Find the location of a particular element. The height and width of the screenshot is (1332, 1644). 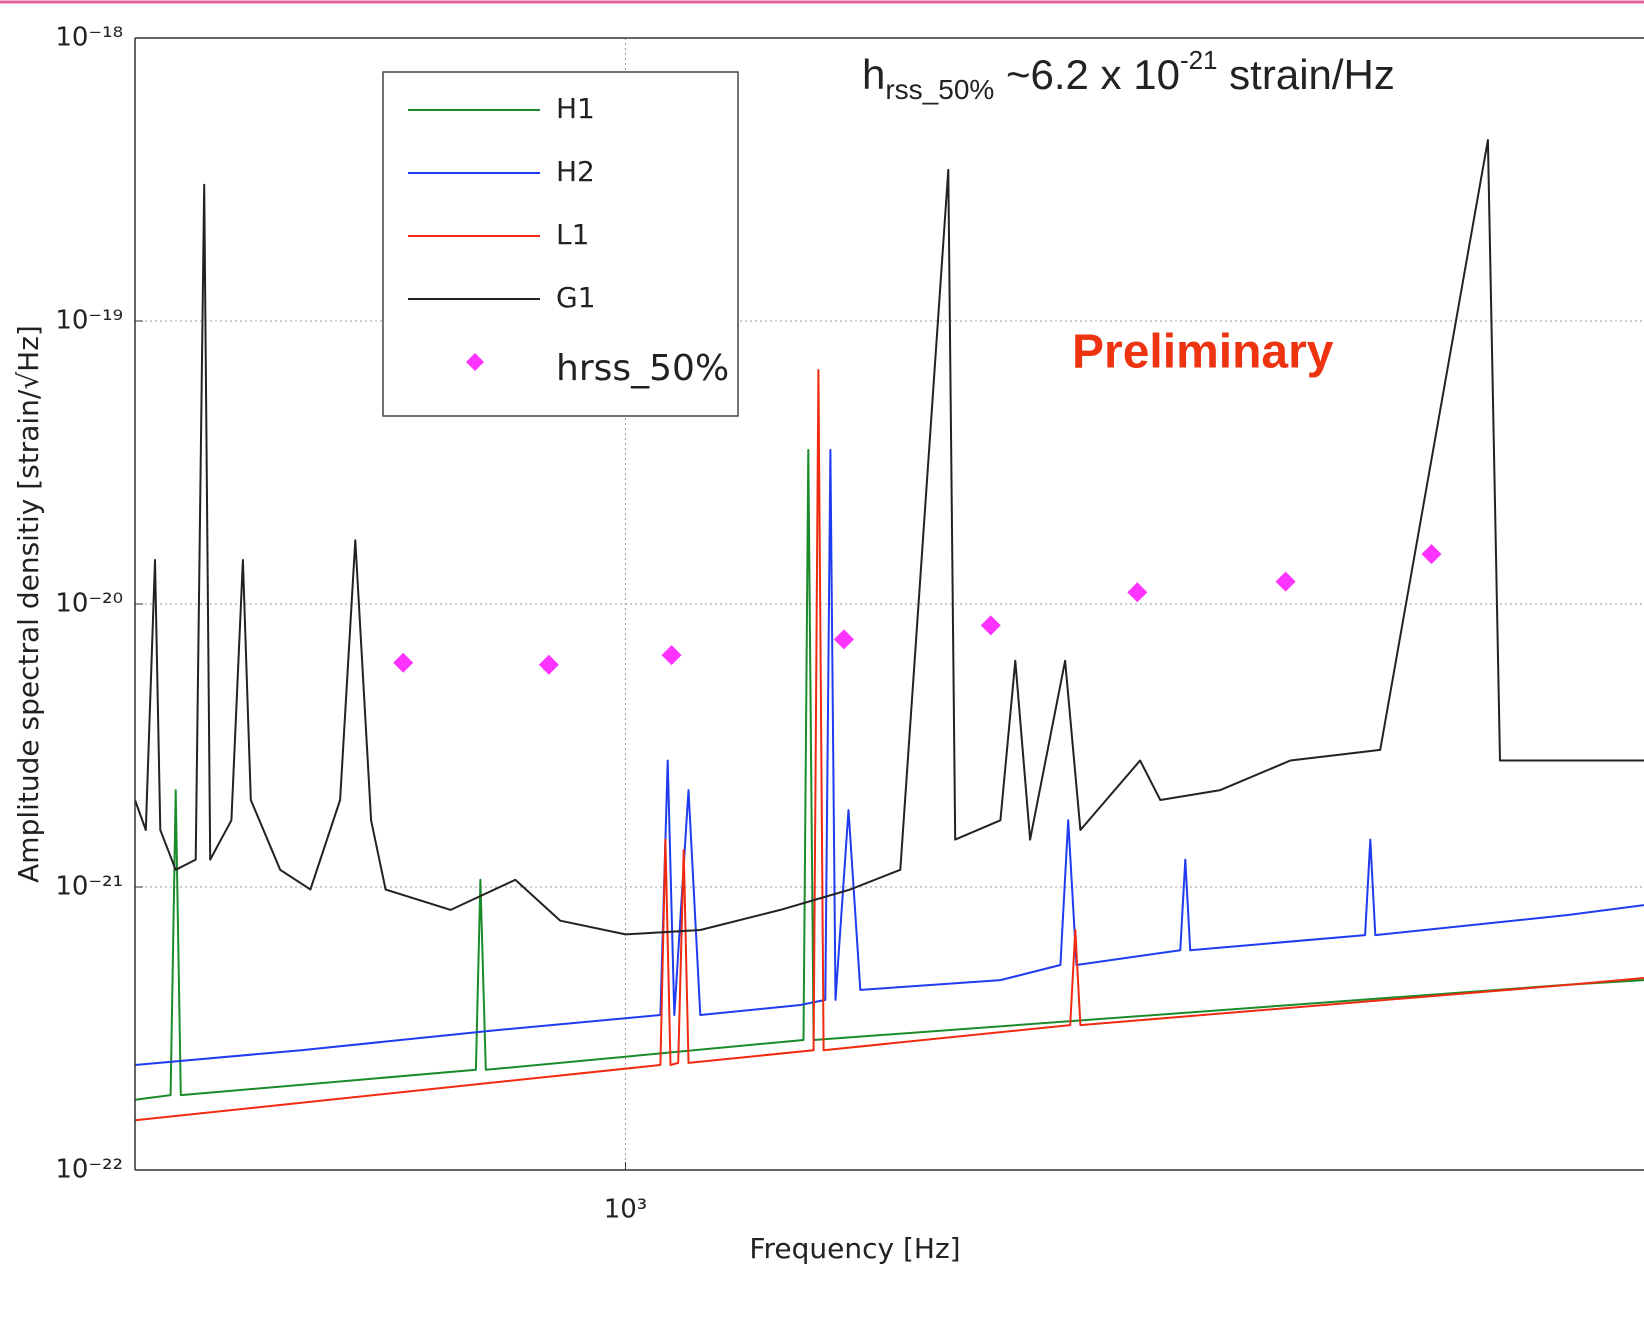

annotation-superscript: -21 is located at coordinates (1199, 60).